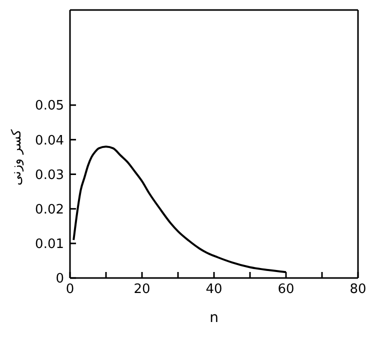 Image resolution: width=375 pixels, height=340 pixels. What do you see at coordinates (70, 290) in the screenshot?
I see `x-tick-label: 0` at bounding box center [70, 290].